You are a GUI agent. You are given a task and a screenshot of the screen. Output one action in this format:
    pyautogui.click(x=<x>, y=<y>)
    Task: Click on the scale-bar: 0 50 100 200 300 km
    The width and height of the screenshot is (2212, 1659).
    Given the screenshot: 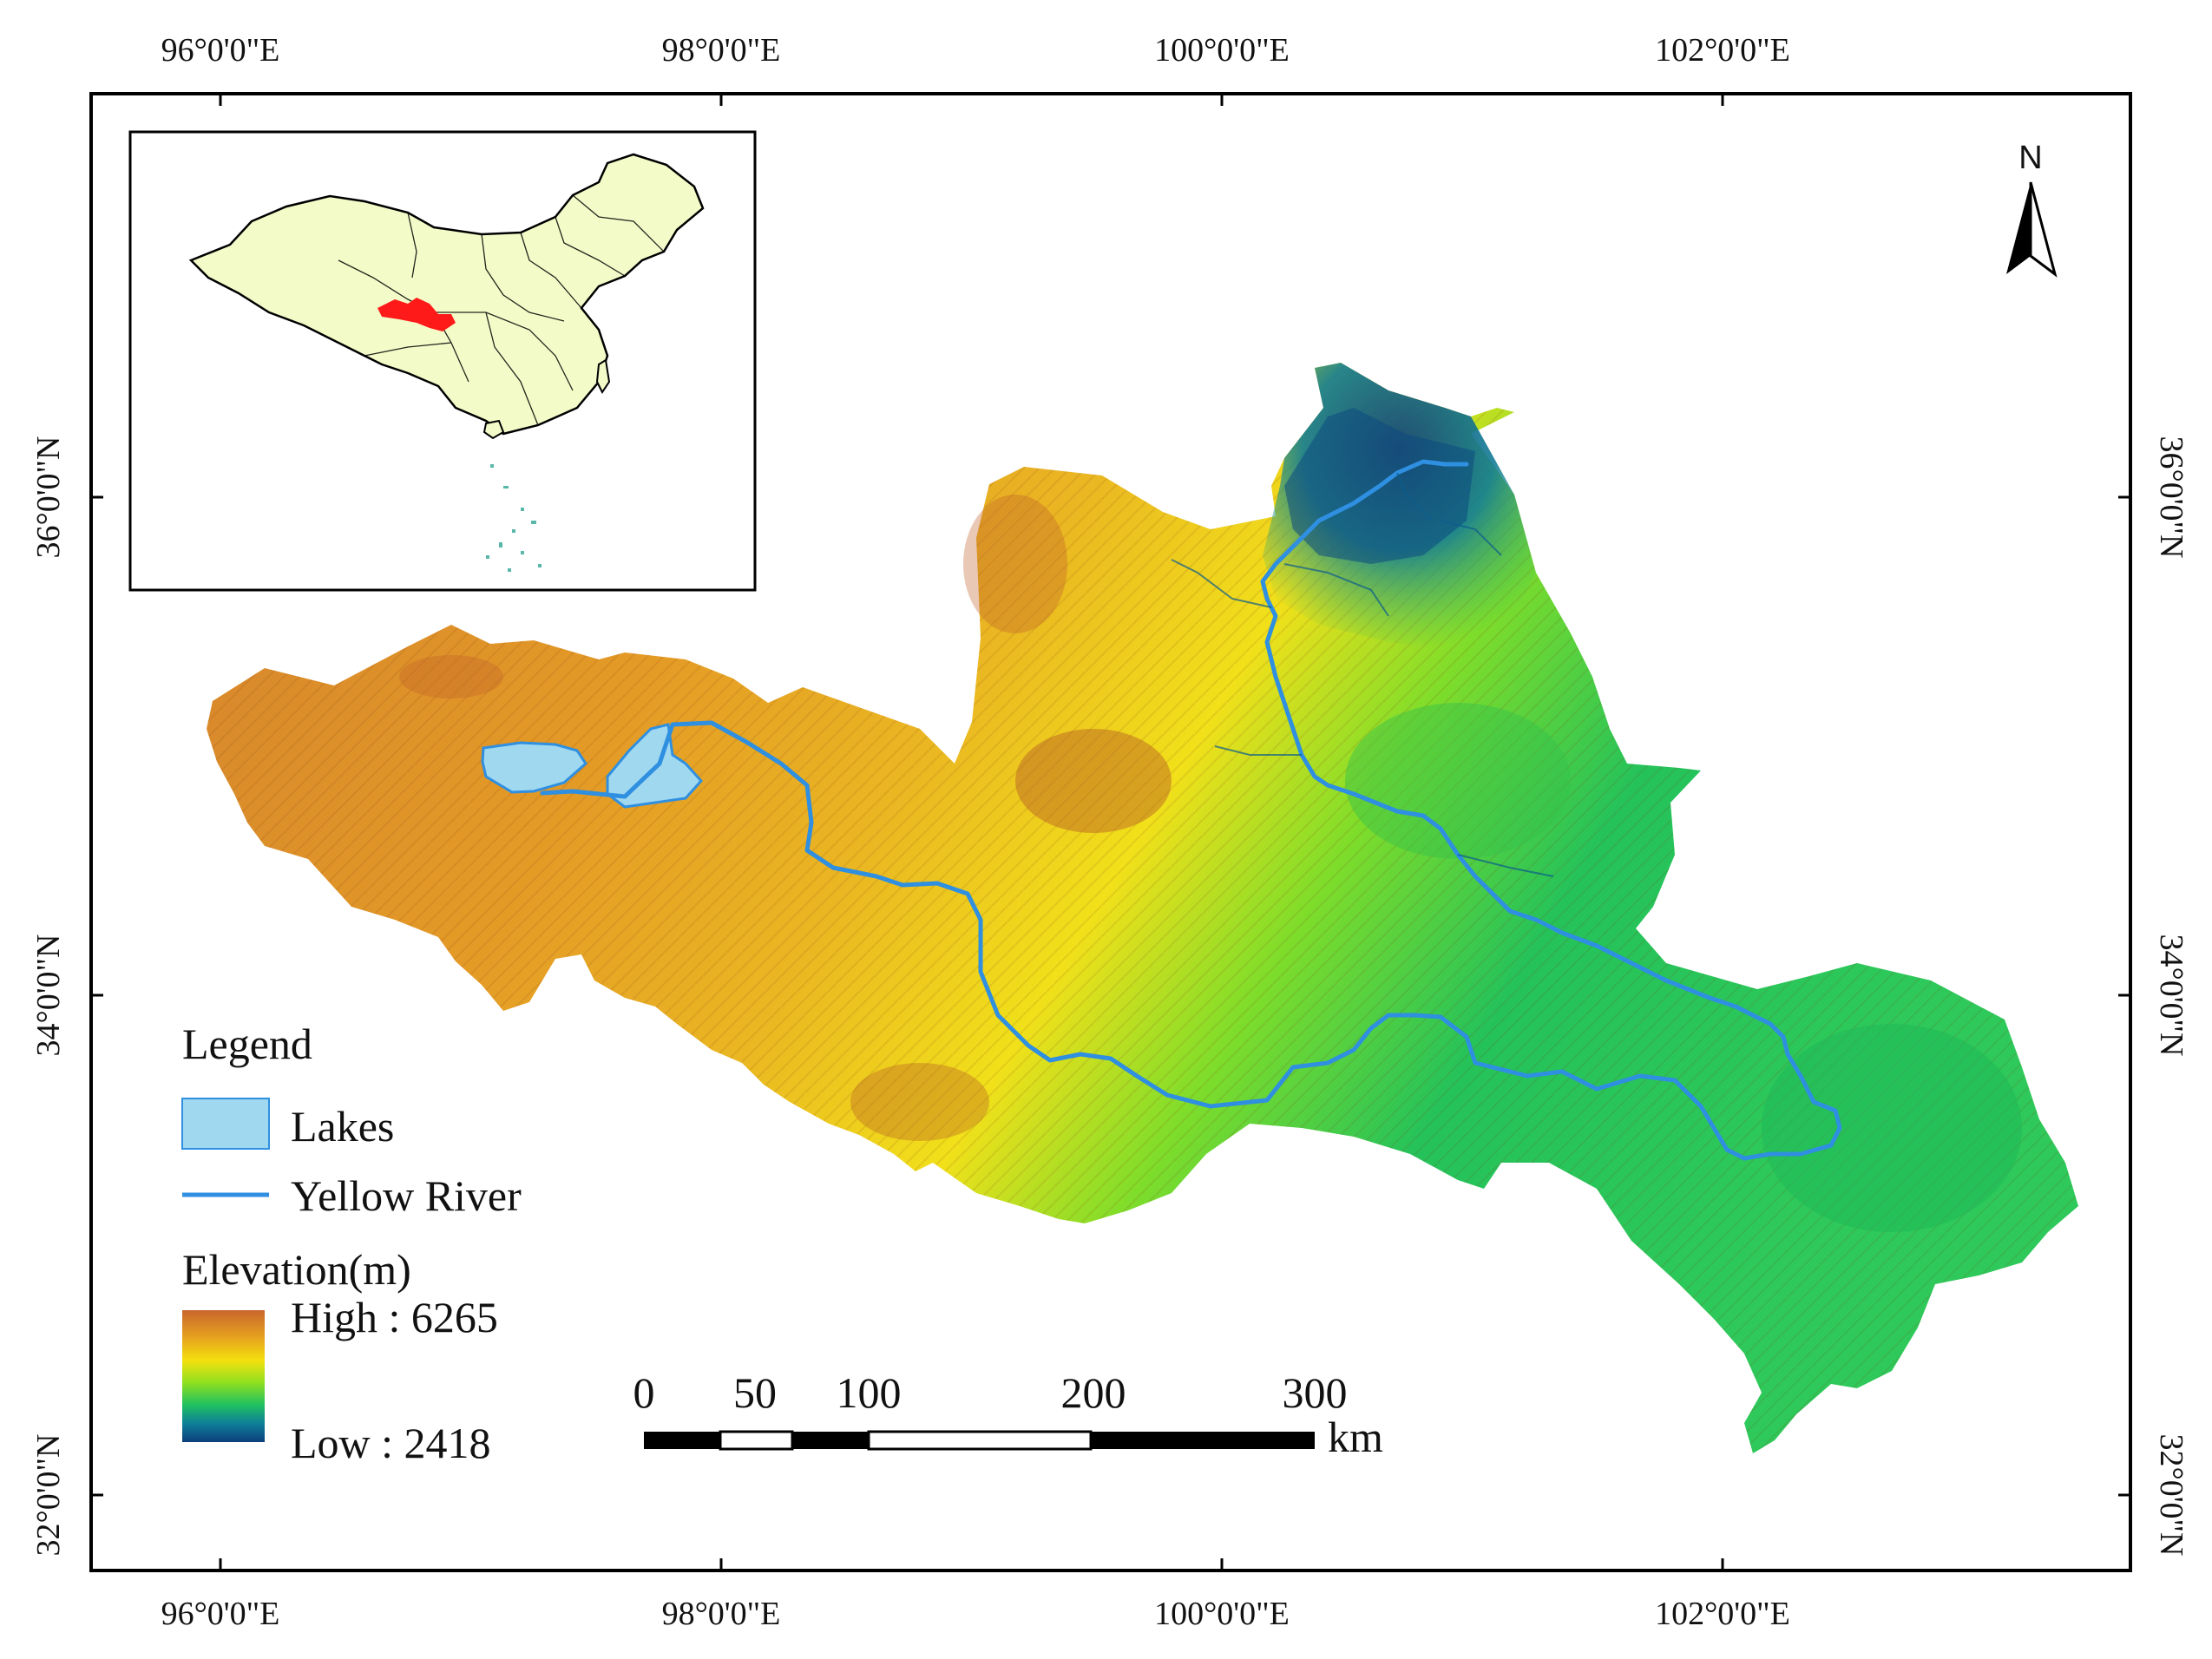 What is the action you would take?
    pyautogui.click(x=1008, y=1414)
    